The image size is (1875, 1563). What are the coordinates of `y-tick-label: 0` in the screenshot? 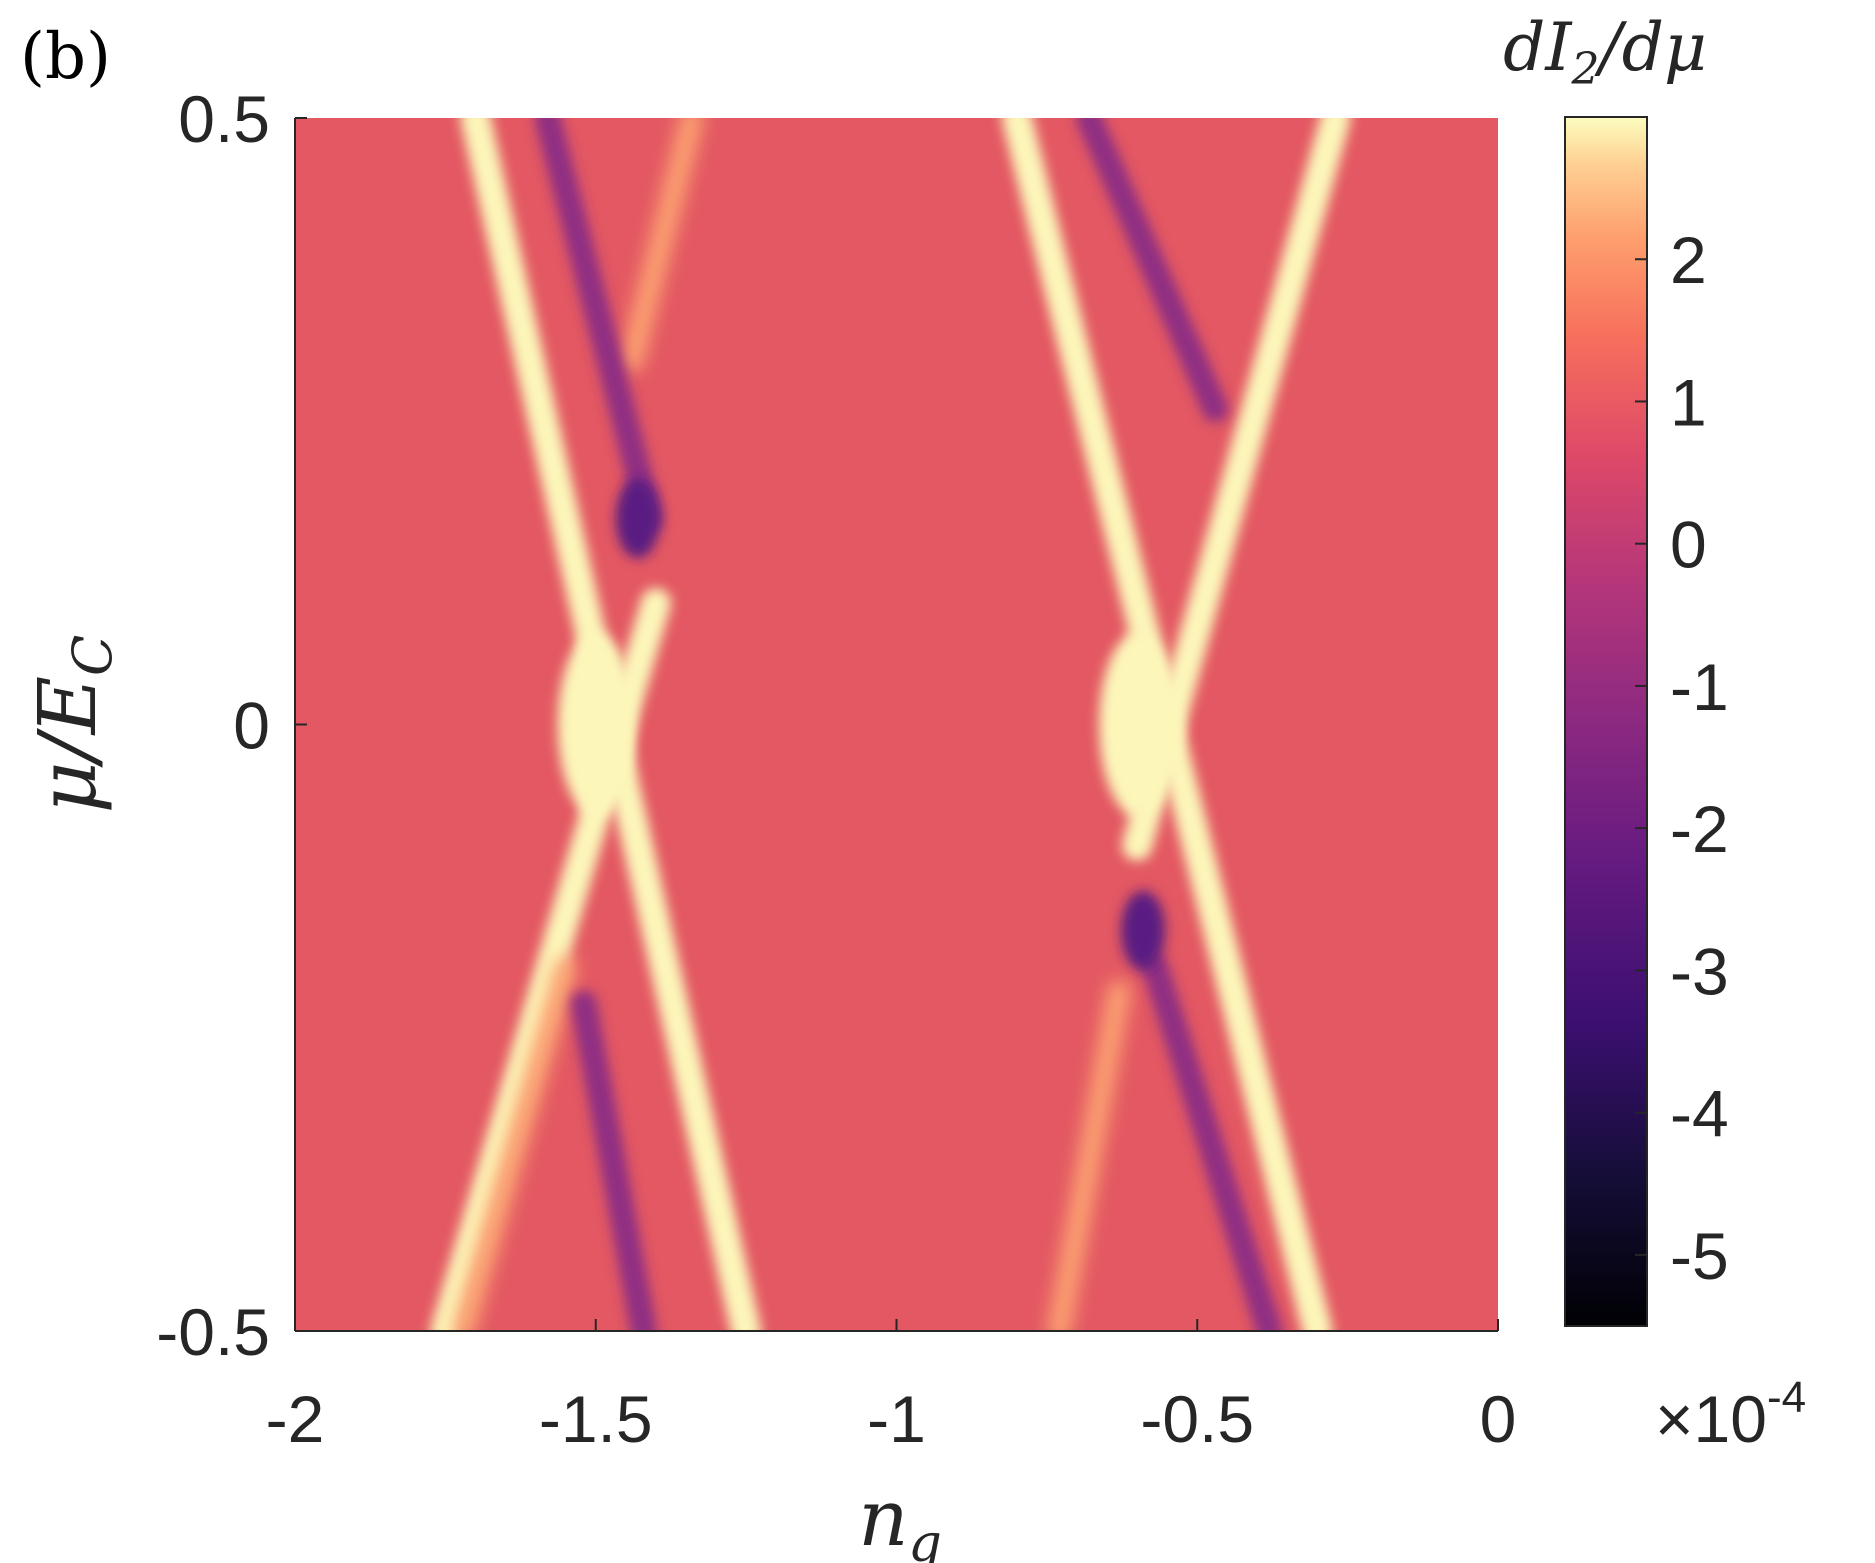 It's located at (251, 726).